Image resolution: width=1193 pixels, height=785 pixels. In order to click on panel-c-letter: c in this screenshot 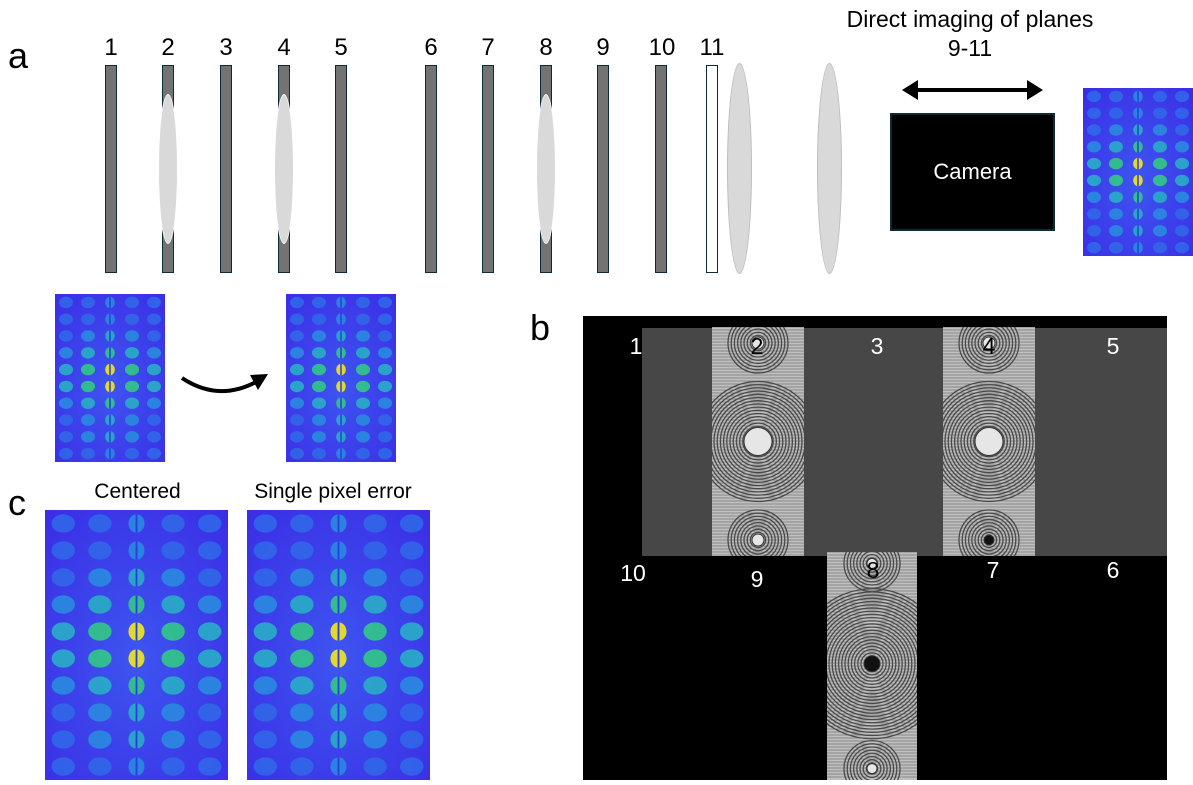, I will do `click(17, 502)`.